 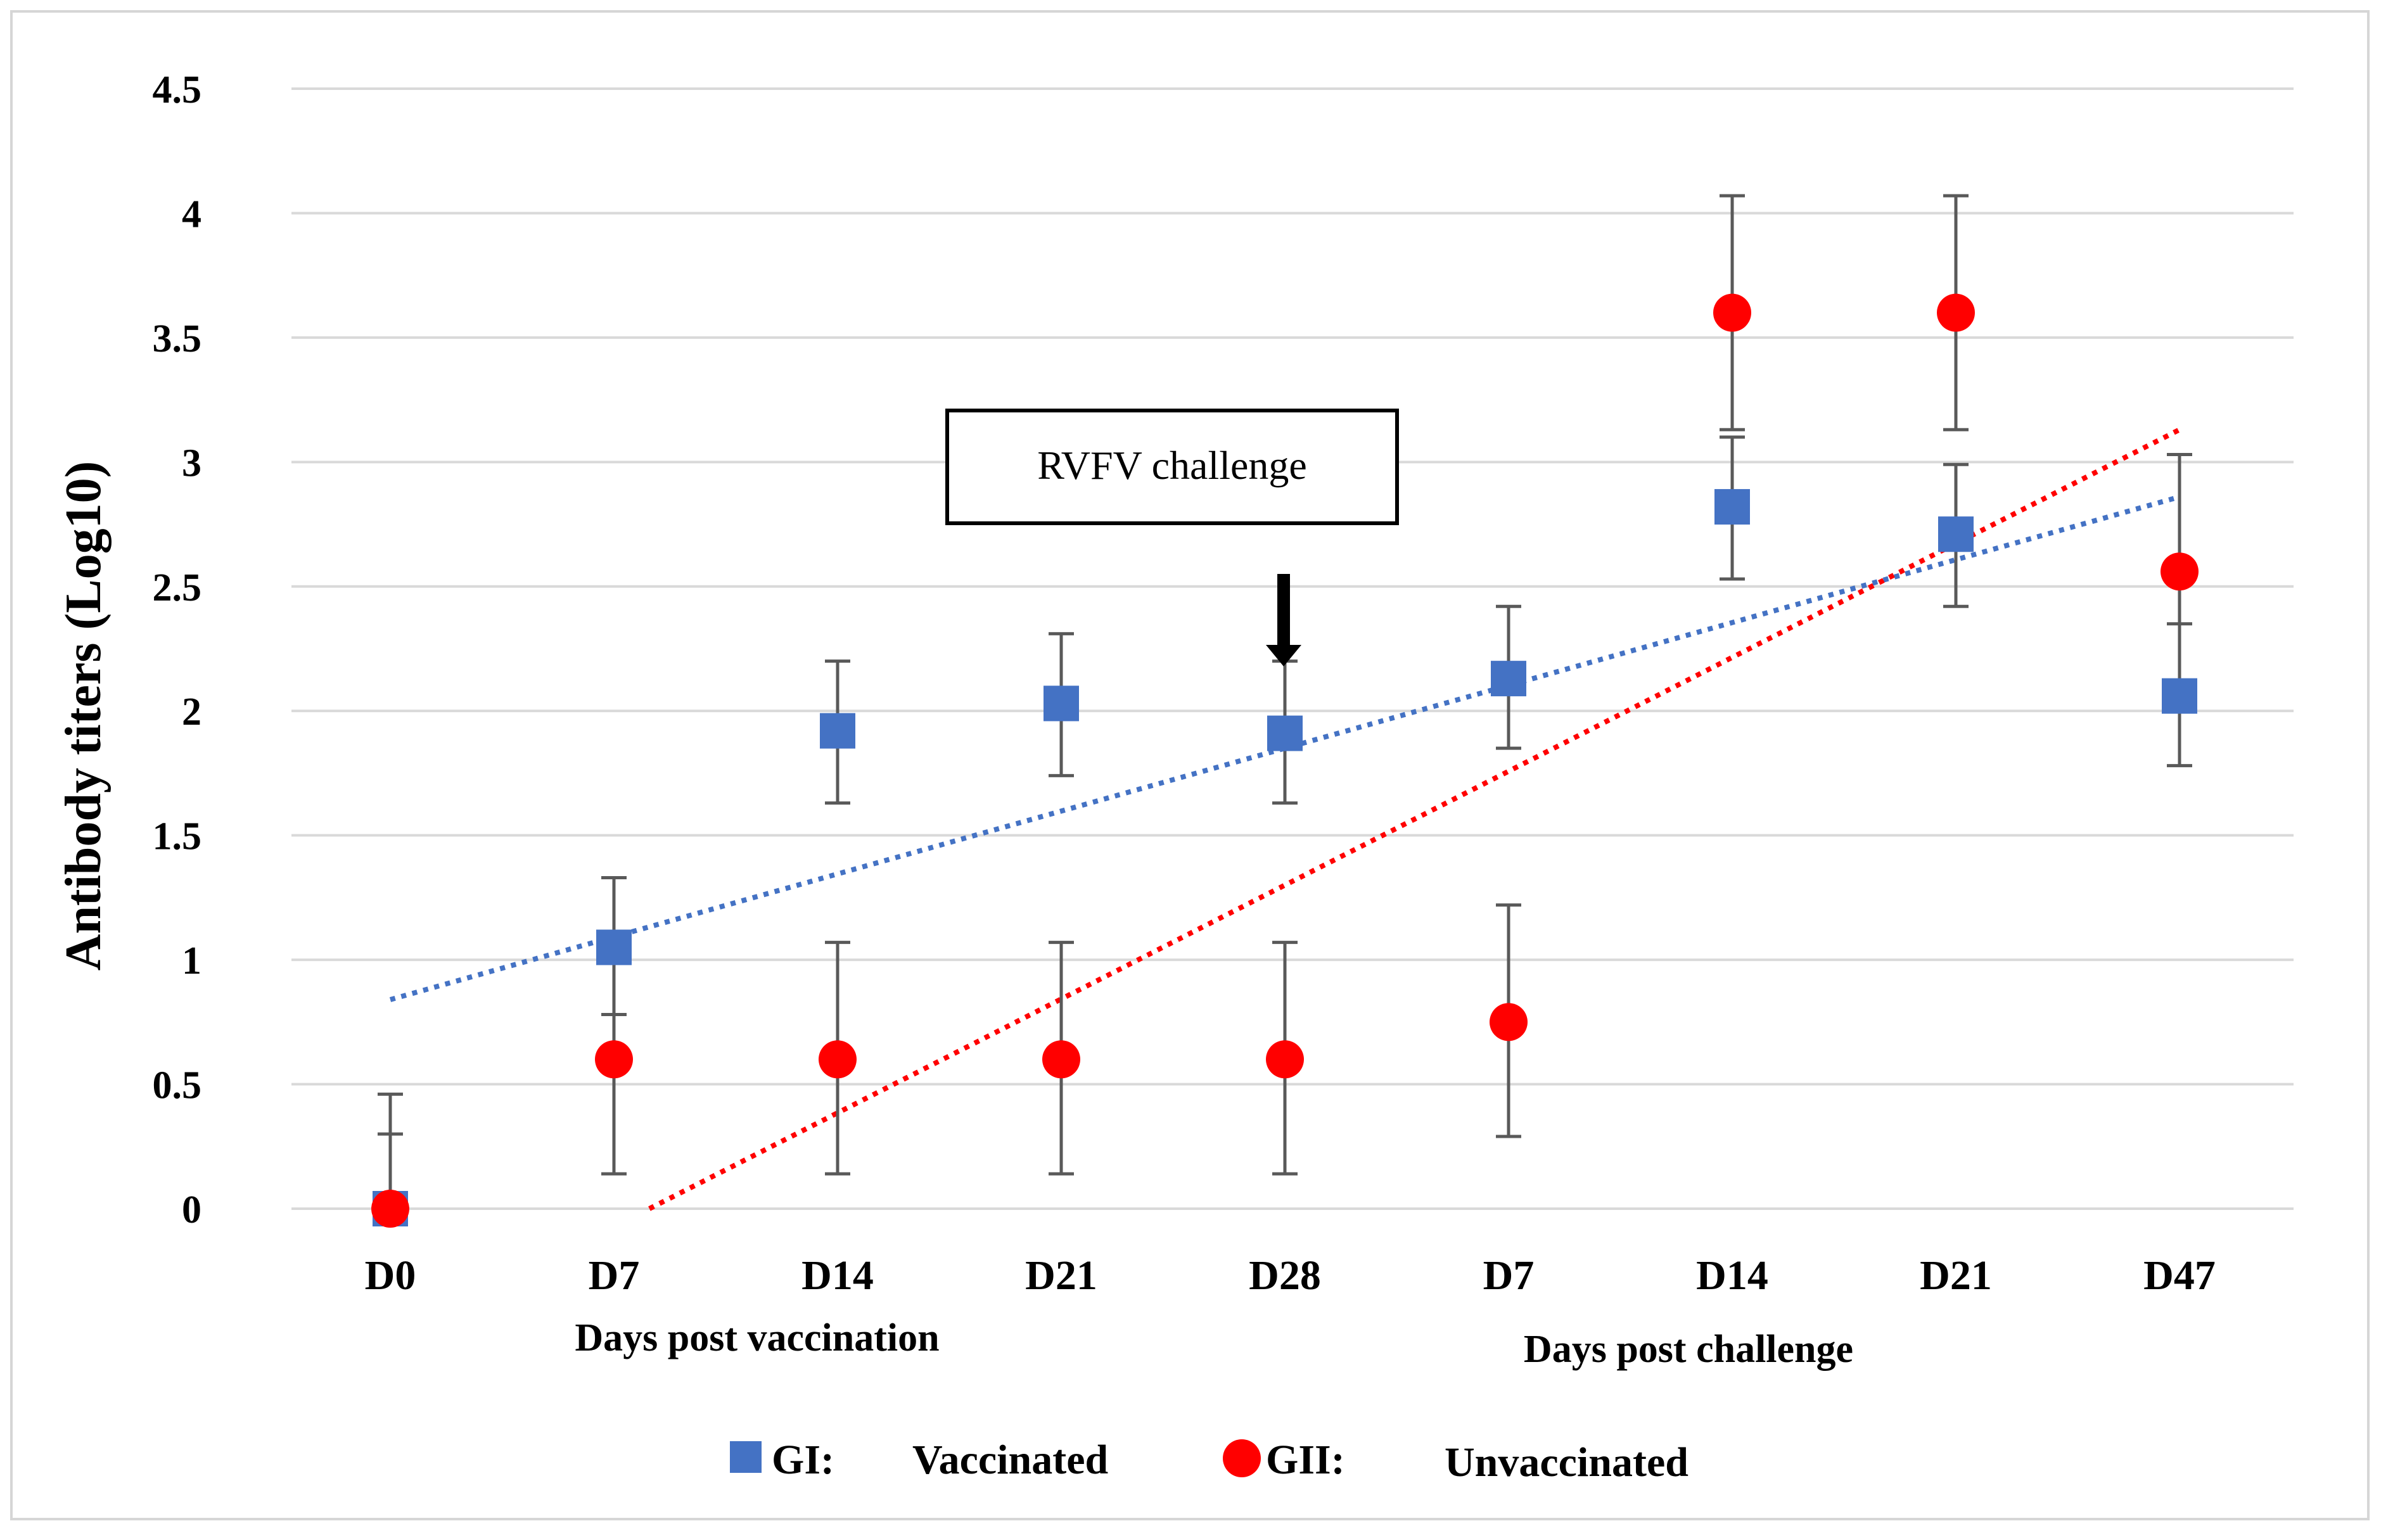 What do you see at coordinates (757, 1337) in the screenshot?
I see `x-group-label-vaccination: Days post vaccination` at bounding box center [757, 1337].